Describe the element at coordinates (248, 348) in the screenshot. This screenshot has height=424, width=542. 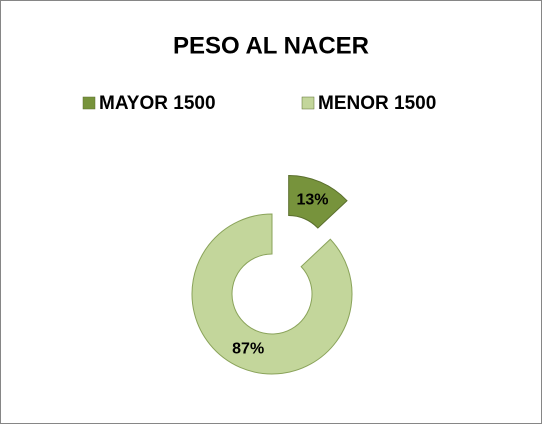
I see `data-label: 87%` at that location.